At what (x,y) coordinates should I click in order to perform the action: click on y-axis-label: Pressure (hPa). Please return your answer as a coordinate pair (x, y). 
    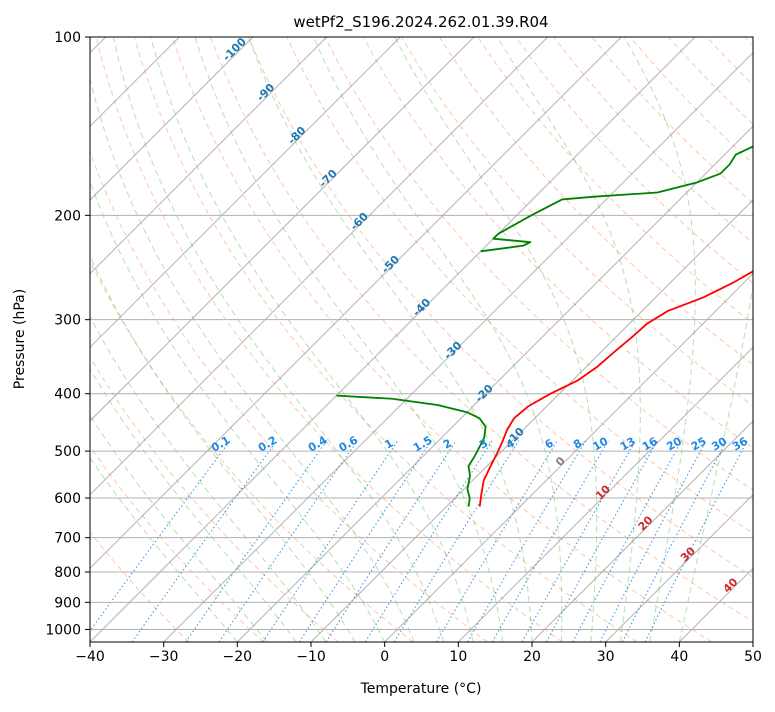
    Looking at the image, I should click on (20, 339).